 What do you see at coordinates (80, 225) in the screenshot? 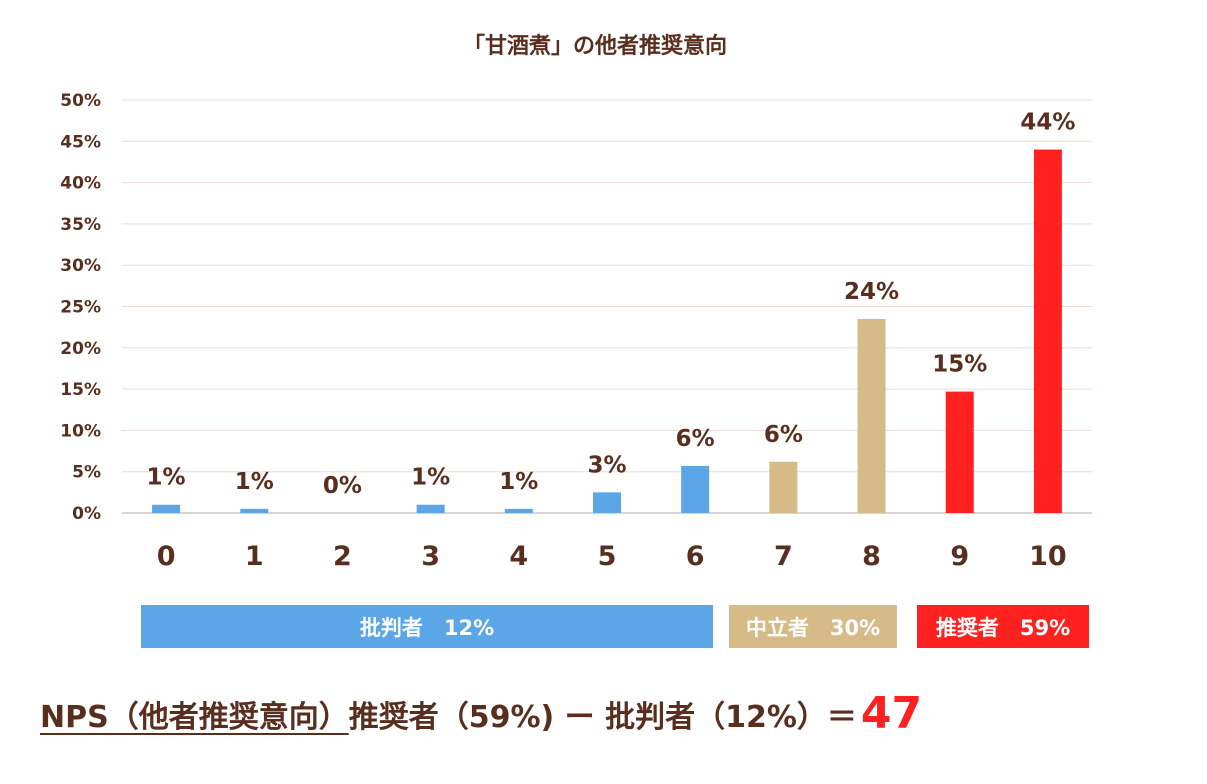
I see `y-tick-label: 35%` at bounding box center [80, 225].